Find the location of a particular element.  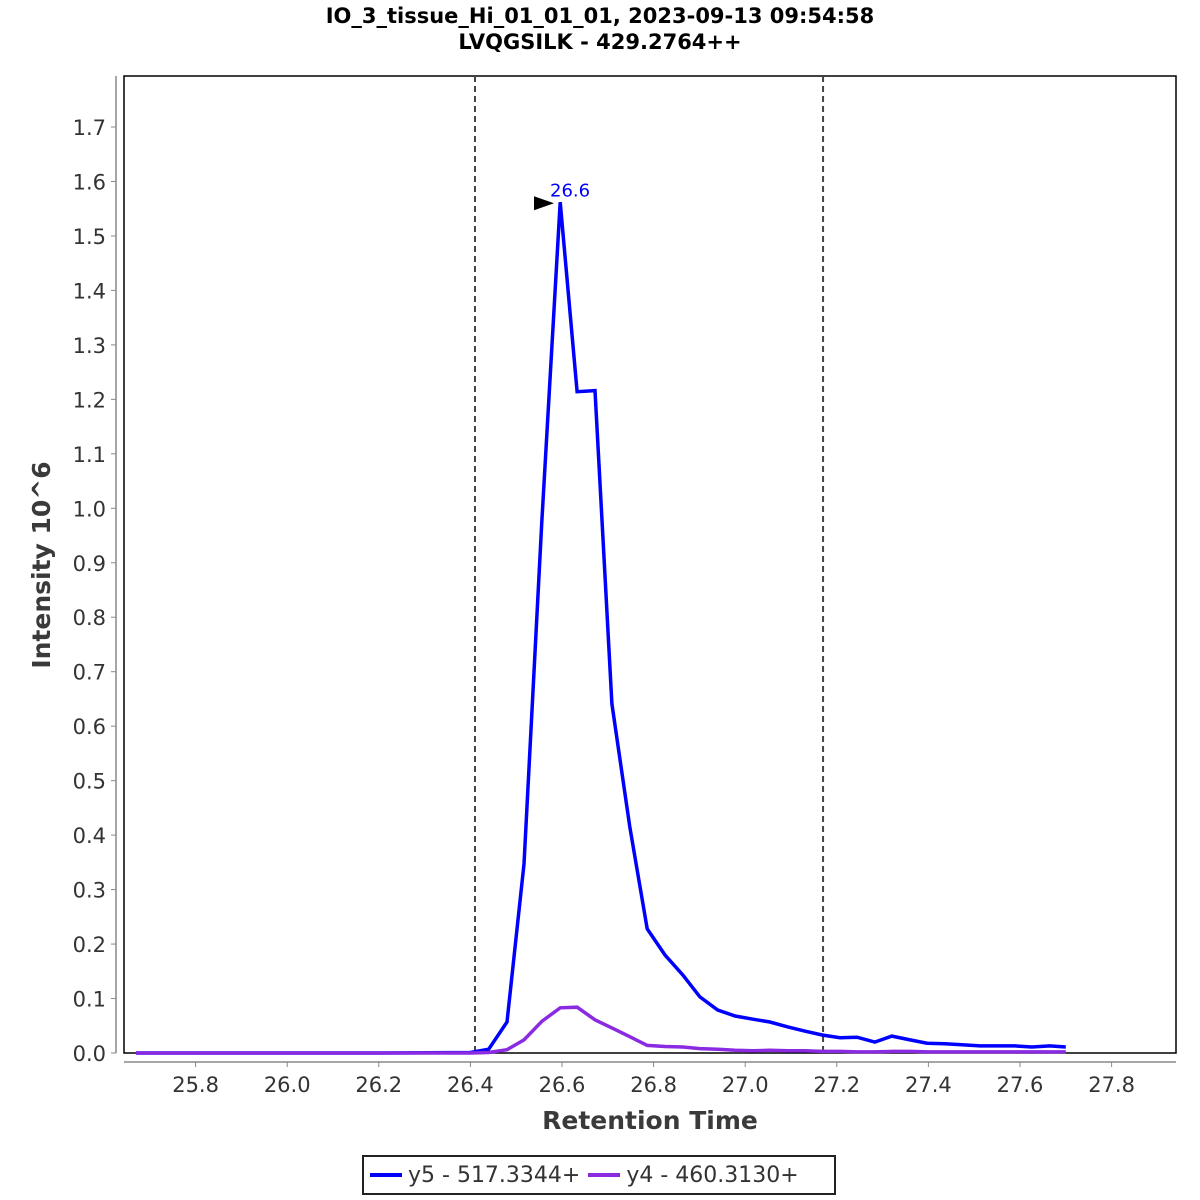

x-tick-label: 25.8 is located at coordinates (195, 1085).